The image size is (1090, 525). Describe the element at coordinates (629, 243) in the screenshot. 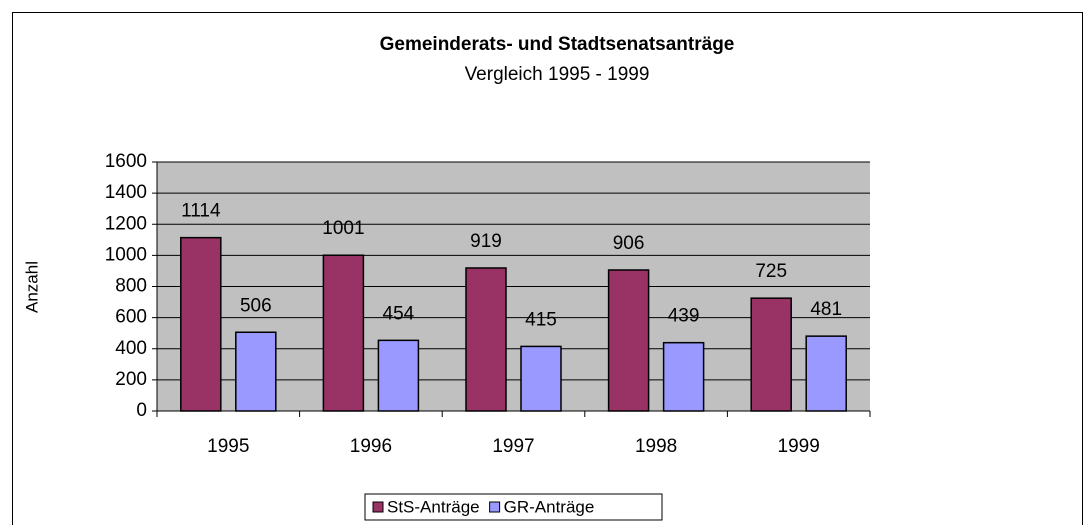

I see `data-label: 906` at that location.